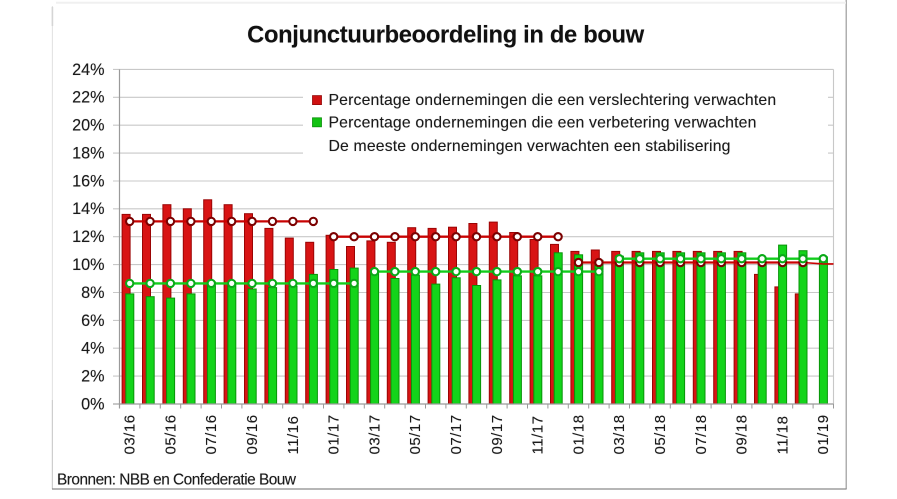 The width and height of the screenshot is (897, 499). Describe the element at coordinates (92, 349) in the screenshot. I see `svg-text: 4%` at that location.